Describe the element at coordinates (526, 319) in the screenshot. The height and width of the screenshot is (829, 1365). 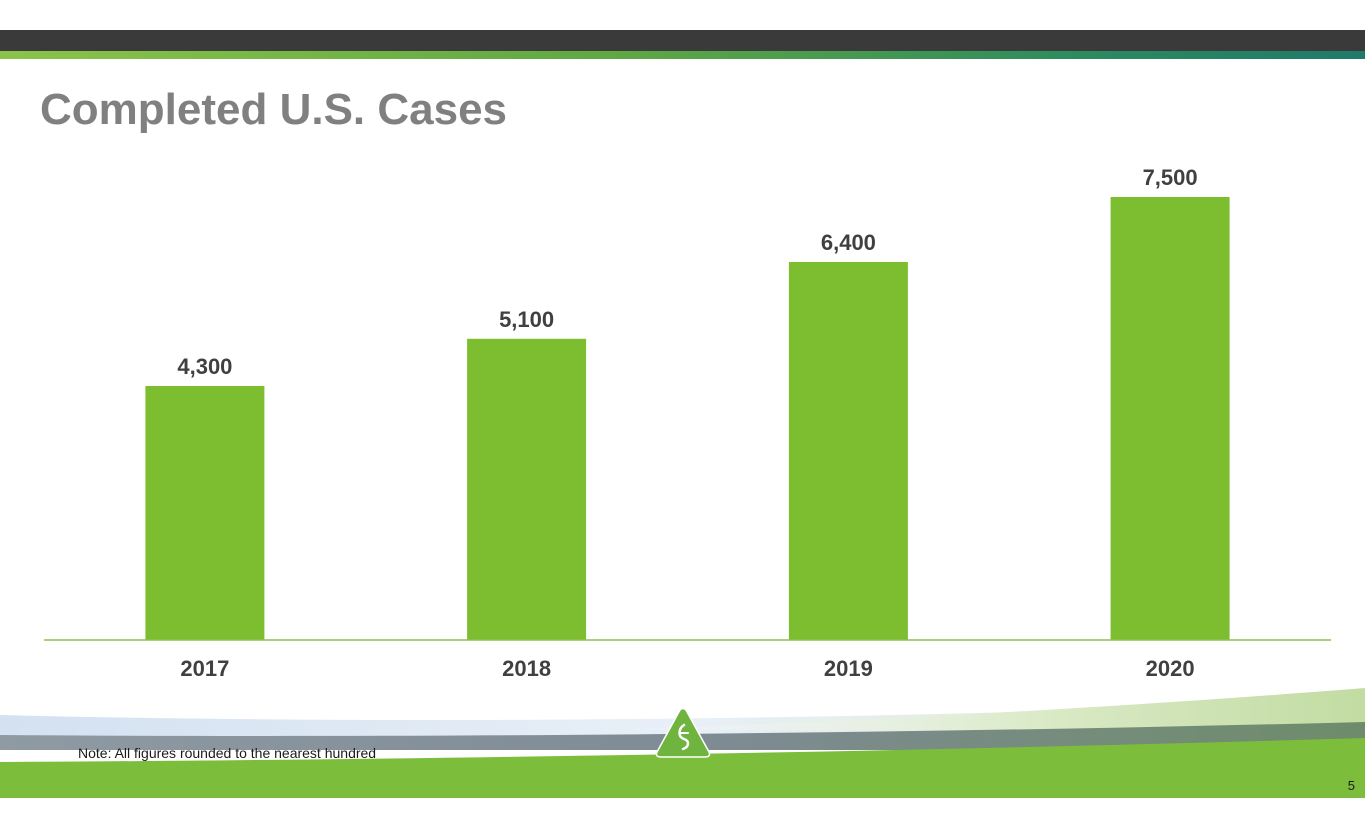
I see `value-label-2018: 5,100` at that location.